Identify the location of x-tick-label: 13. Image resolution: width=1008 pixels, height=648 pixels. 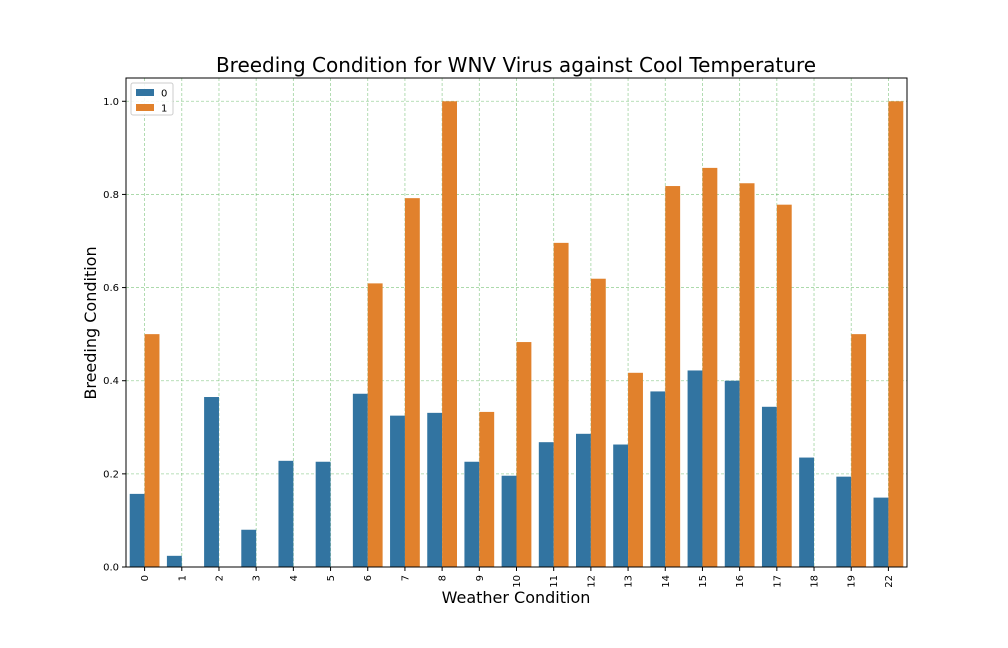
(629, 581).